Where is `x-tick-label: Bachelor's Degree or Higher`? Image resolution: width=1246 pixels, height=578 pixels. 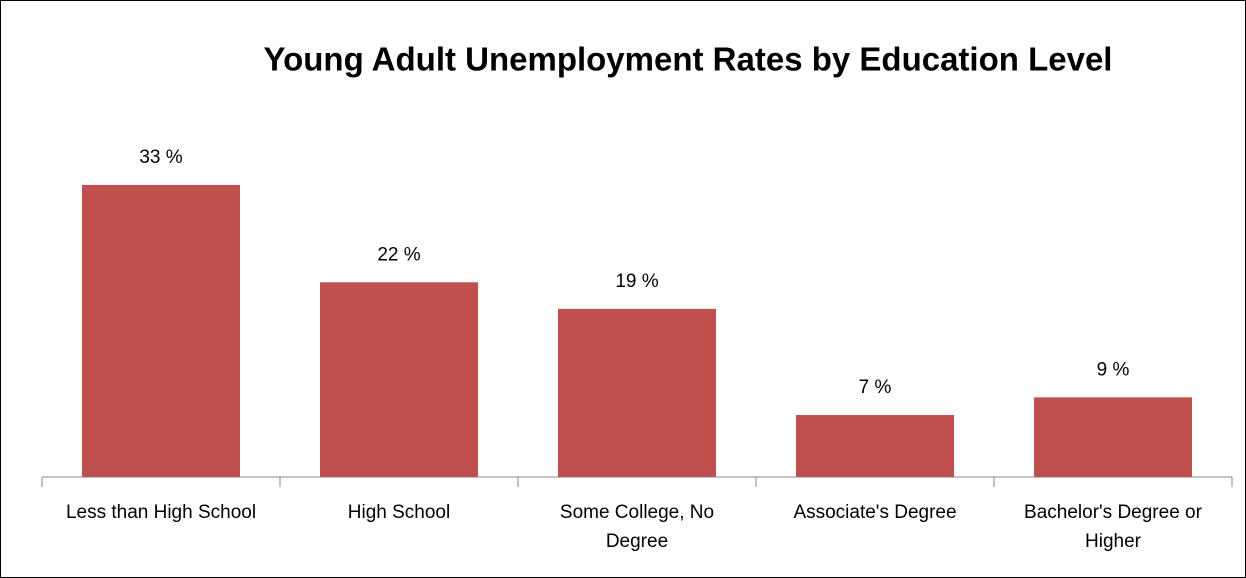
x-tick-label: Bachelor's Degree or Higher is located at coordinates (1113, 527).